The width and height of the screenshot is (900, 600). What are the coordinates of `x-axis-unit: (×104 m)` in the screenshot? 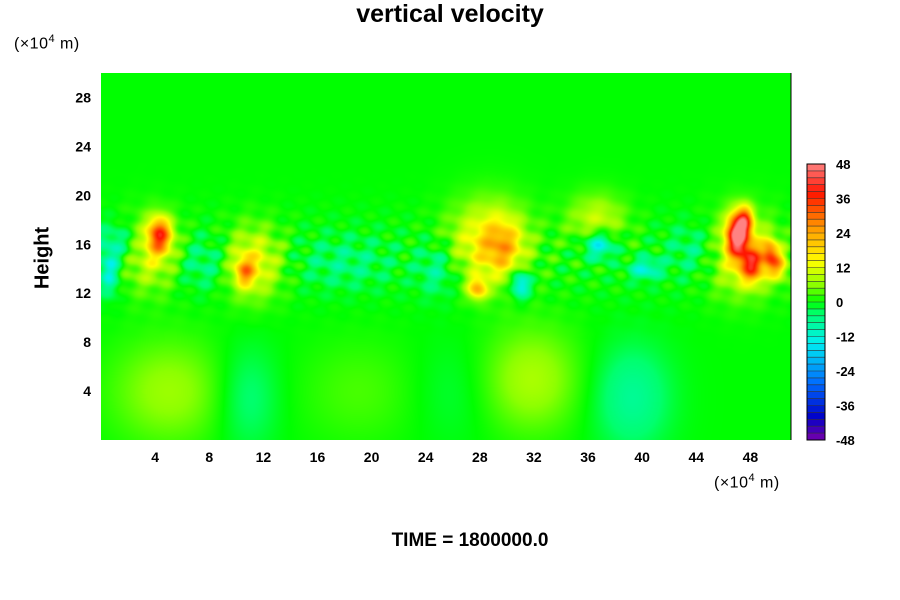 It's located at (747, 482).